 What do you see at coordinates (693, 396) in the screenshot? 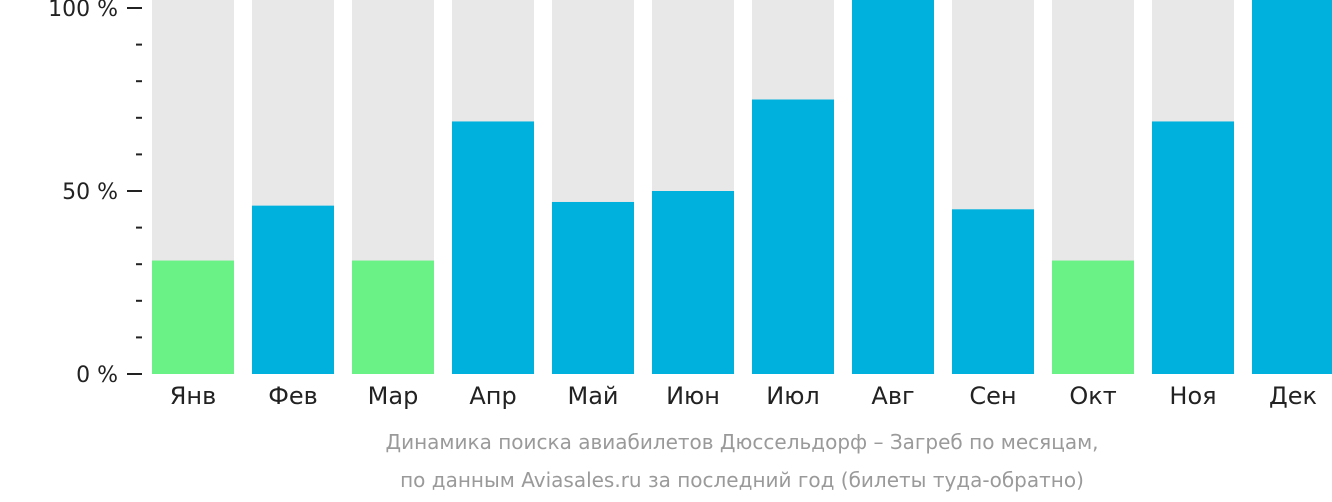
I see `x-tick-label-6: Июн` at bounding box center [693, 396].